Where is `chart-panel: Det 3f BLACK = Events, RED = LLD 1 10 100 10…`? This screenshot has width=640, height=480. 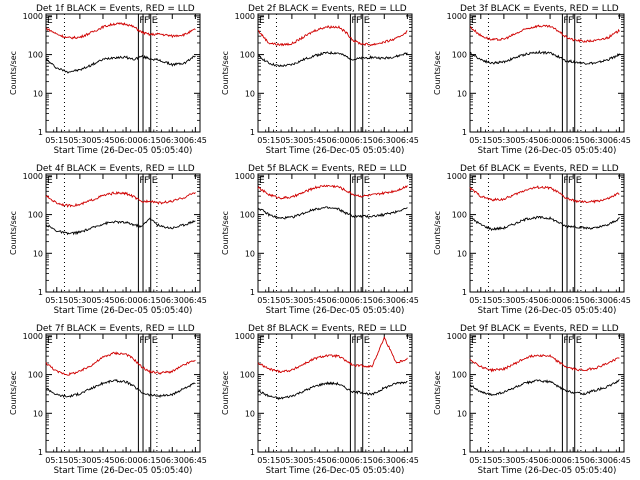 chart-panel: Det 3f BLACK = Events, RED = LLD 1 10 100 10… is located at coordinates (532, 80).